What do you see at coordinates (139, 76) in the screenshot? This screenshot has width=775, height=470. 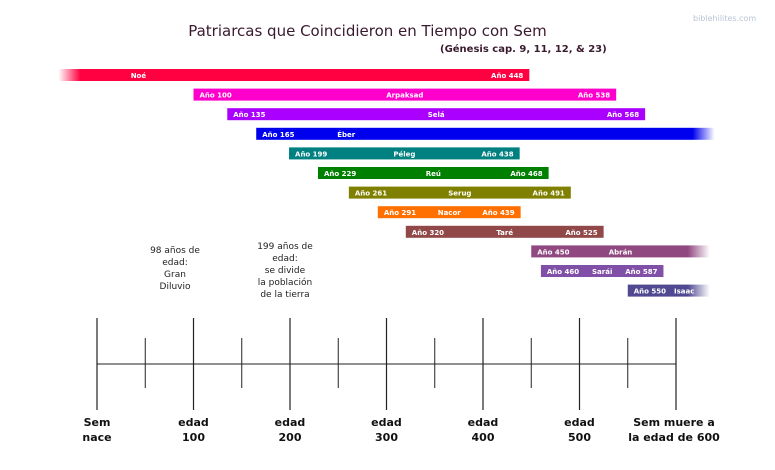 I see `name-label: Noé` at bounding box center [139, 76].